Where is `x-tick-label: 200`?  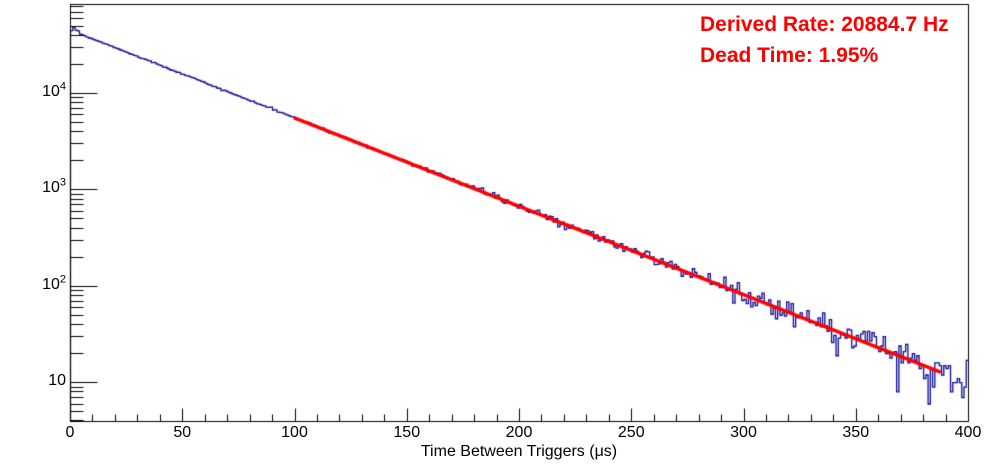 x-tick-label: 200 is located at coordinates (519, 432).